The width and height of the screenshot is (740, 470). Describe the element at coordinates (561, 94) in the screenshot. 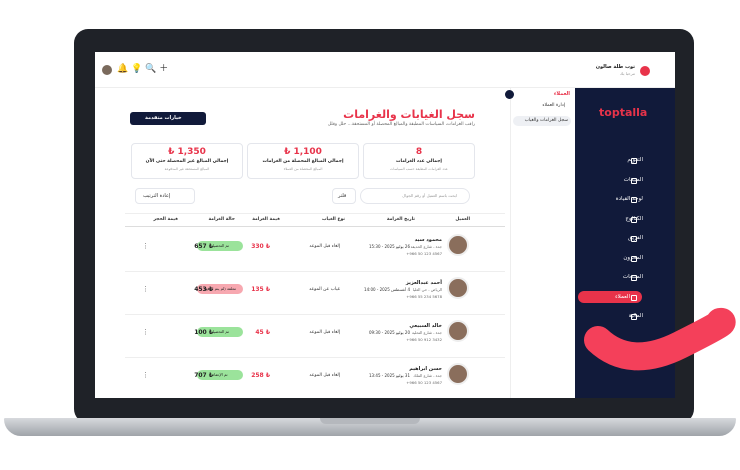

I see `subnav-title: العملاء` at that location.